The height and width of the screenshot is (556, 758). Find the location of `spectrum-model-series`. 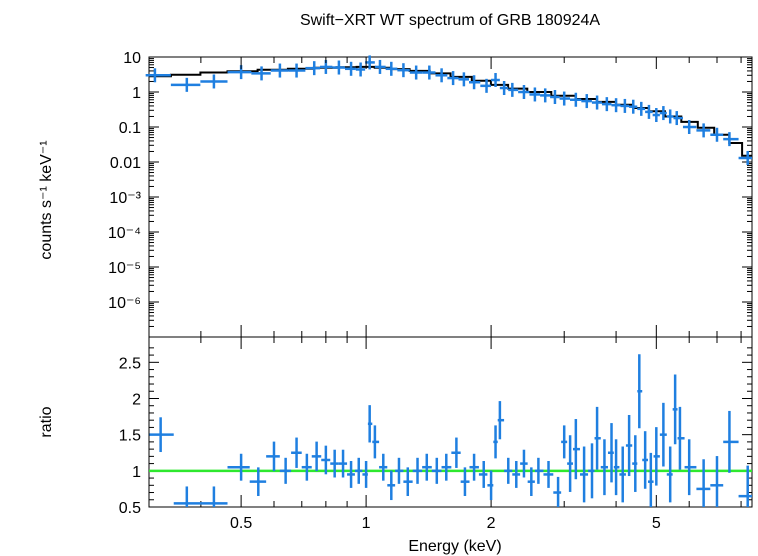

spectrum-model-series is located at coordinates (450, 111).